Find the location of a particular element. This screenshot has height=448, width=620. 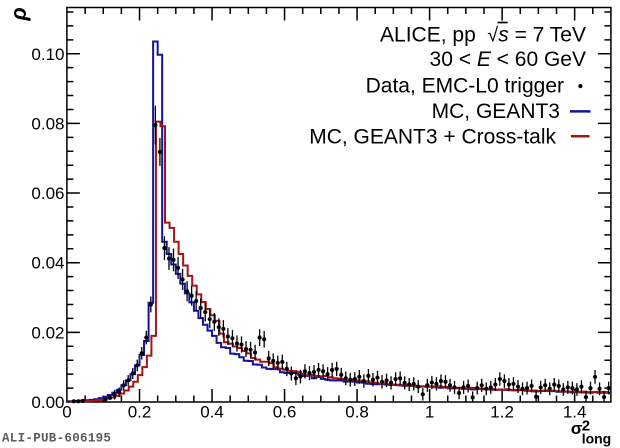

svg-text: 0.10 is located at coordinates (47, 54).